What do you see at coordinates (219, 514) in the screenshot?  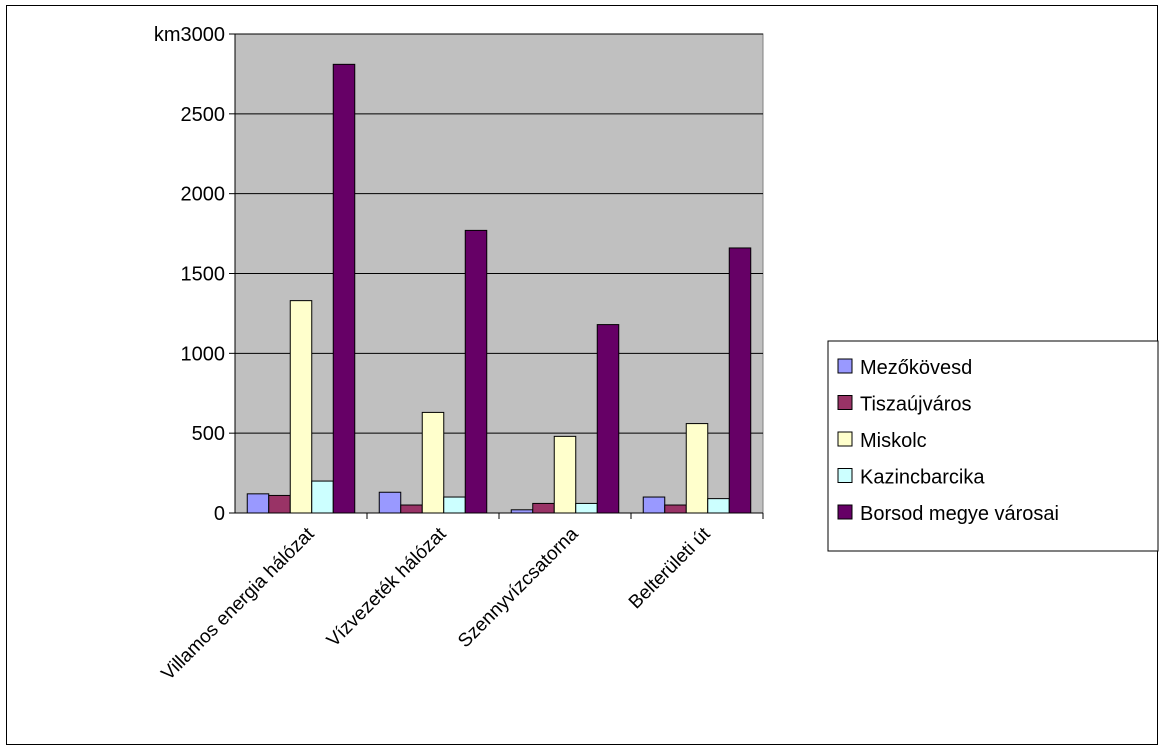 I see `y-tick-label: 0` at bounding box center [219, 514].